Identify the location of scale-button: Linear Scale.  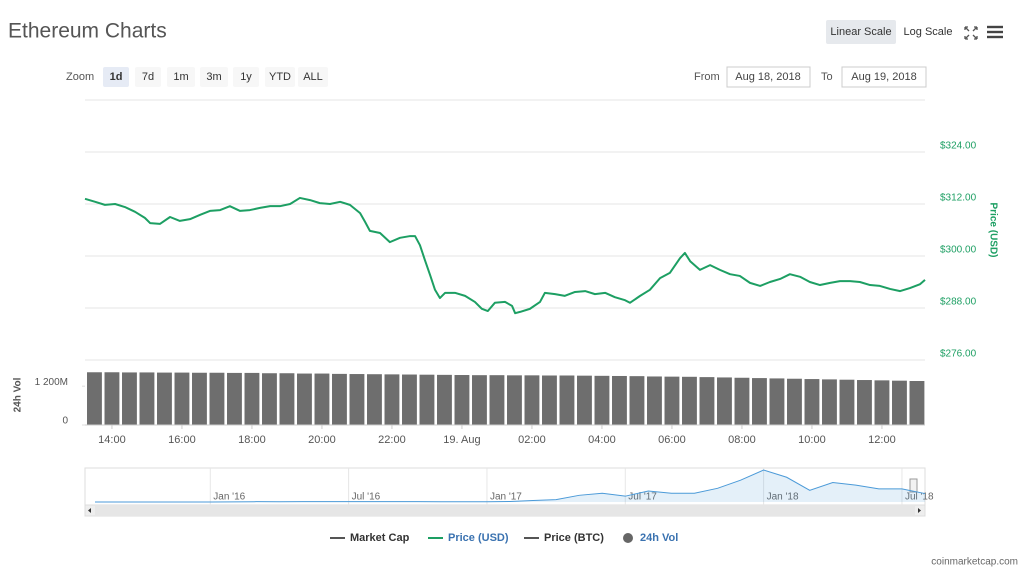
(860, 32).